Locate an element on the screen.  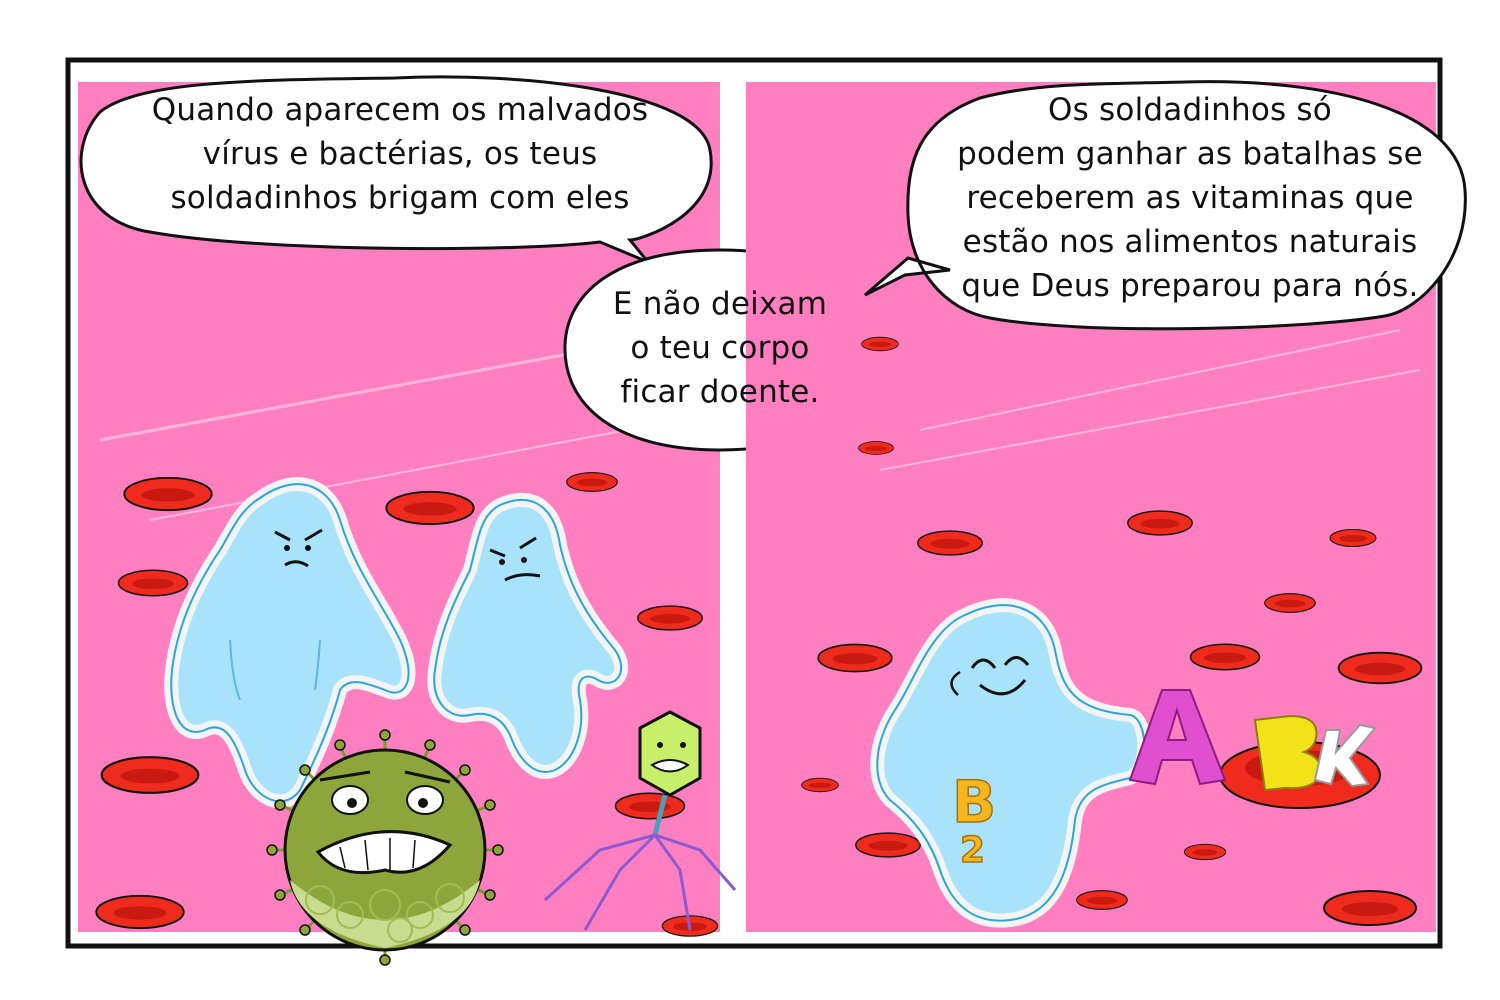
speech-line: Os soldadinhos só is located at coordinates (1190, 110).